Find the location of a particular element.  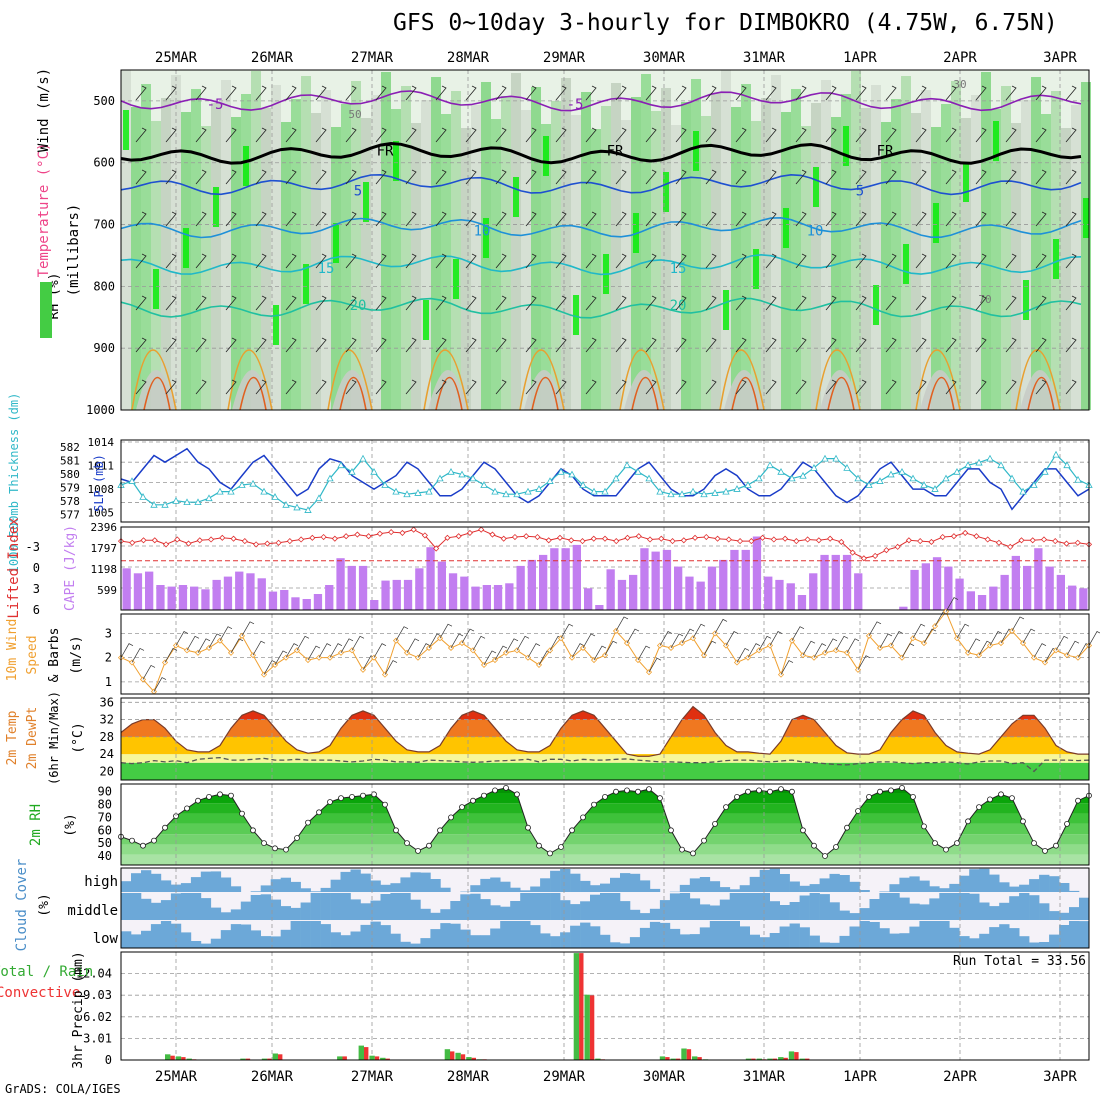

cloud-frame is located at coordinates (605, 908).